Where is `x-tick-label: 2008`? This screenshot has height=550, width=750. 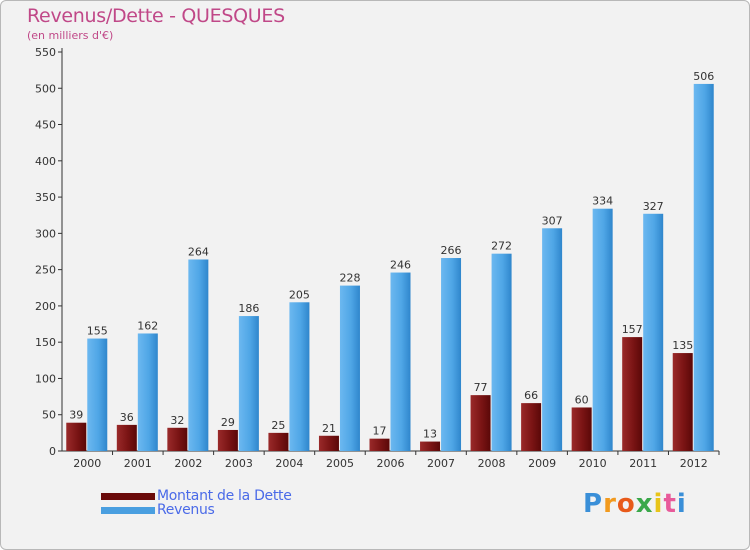
x-tick-label: 2008 is located at coordinates (492, 463).